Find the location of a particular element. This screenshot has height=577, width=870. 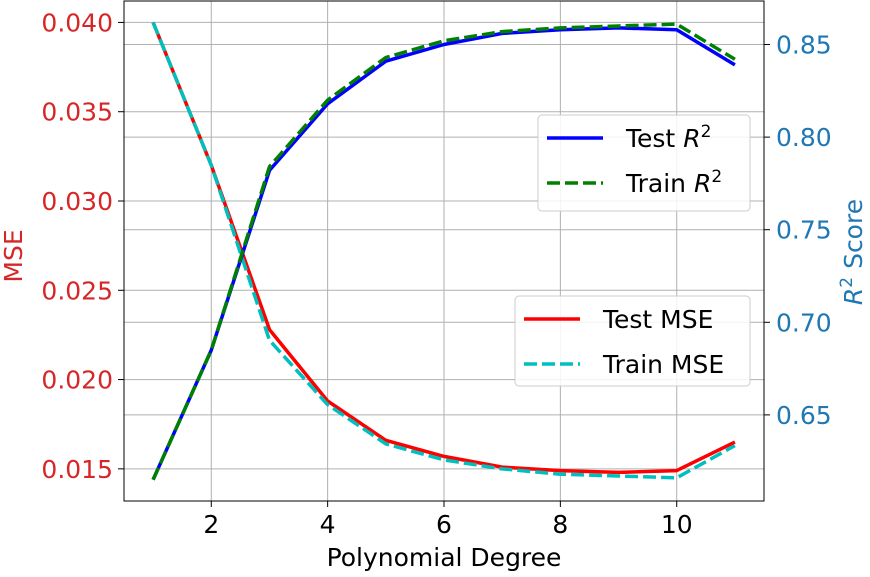

y-left-tick-label: 0.020 is located at coordinates (77, 380).